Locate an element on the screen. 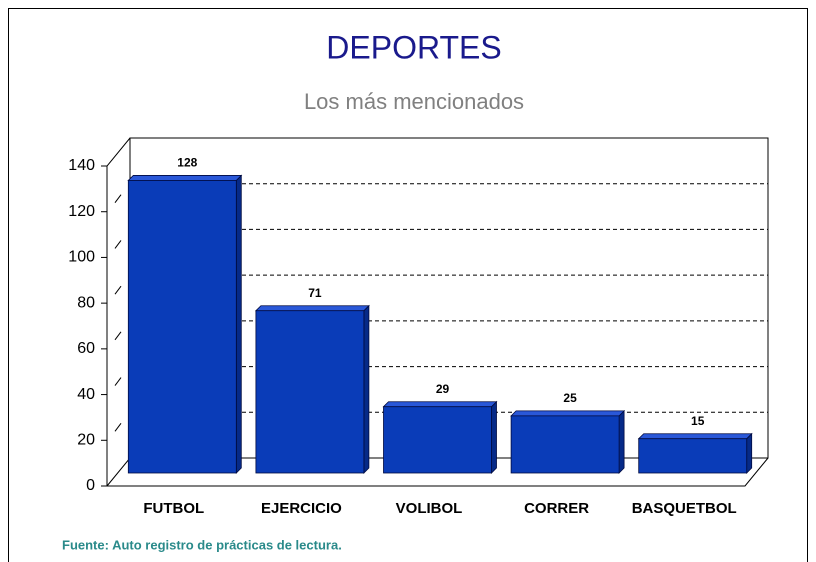  y-tick-label: 100 is located at coordinates (81, 257).